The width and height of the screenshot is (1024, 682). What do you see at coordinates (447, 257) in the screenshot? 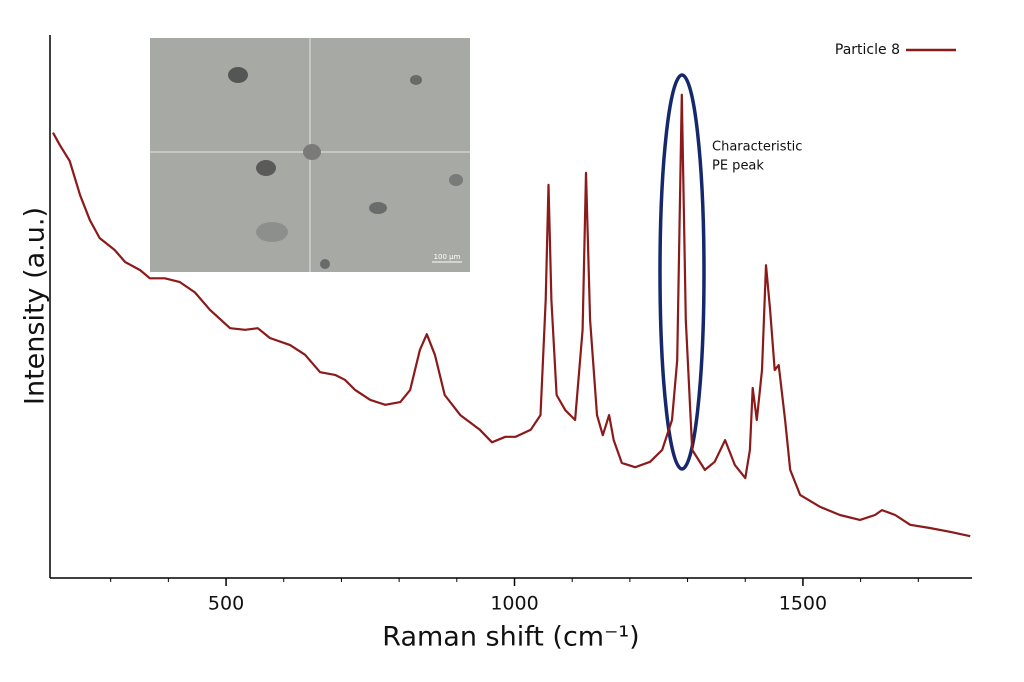
I see `inset-scale-label: 100 µm` at bounding box center [447, 257].